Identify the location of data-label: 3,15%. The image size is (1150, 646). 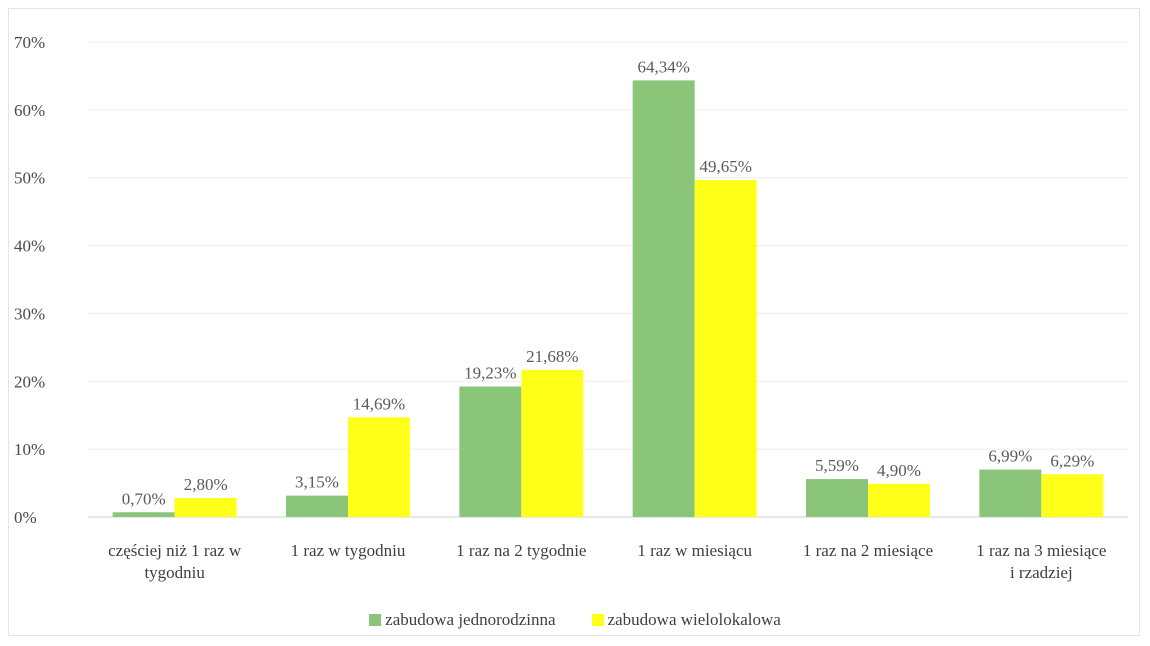
(317, 482).